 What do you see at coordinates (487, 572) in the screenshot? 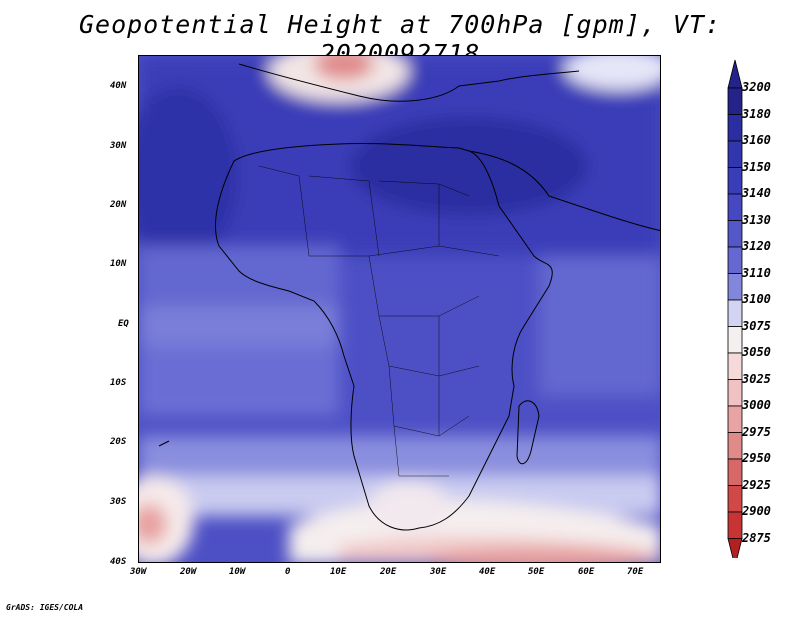
I see `lon-tick-label: 40E` at bounding box center [487, 572].